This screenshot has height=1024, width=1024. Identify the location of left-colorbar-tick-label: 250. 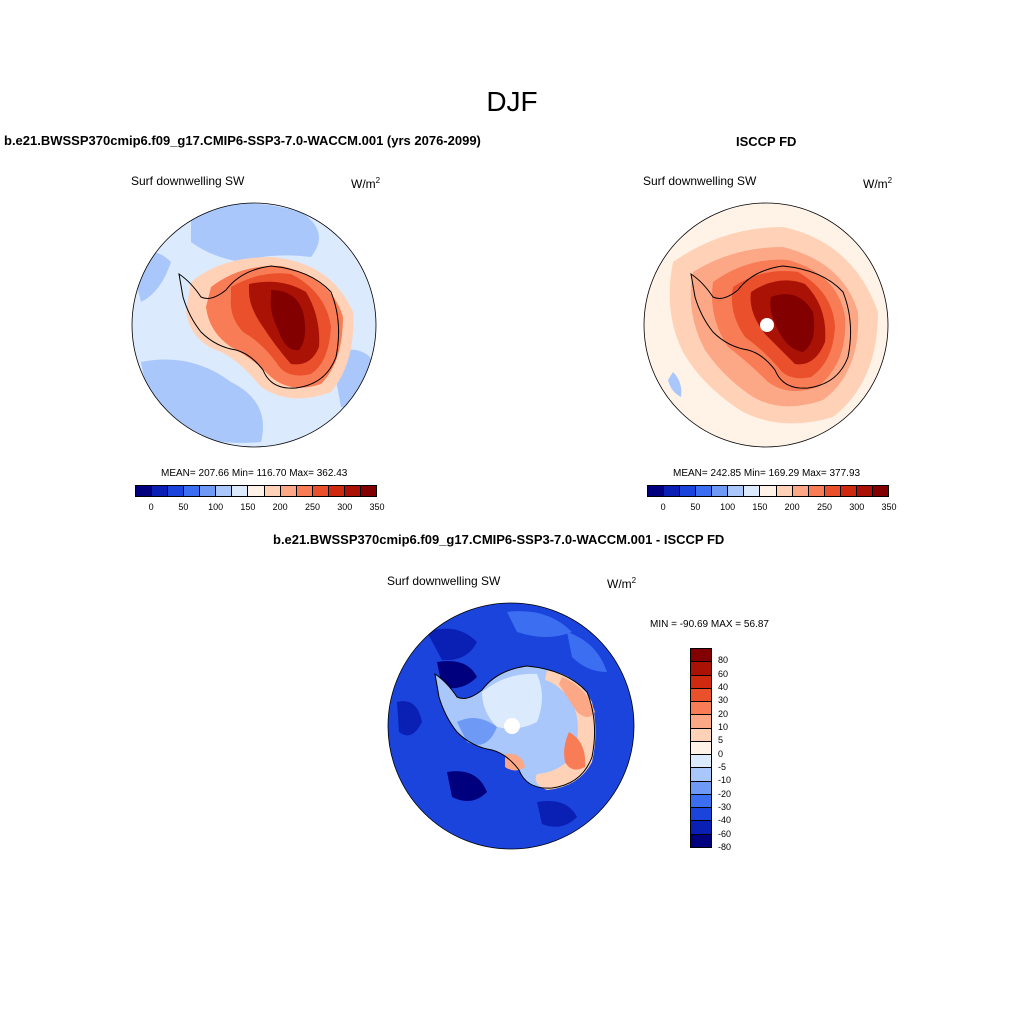
(312, 507).